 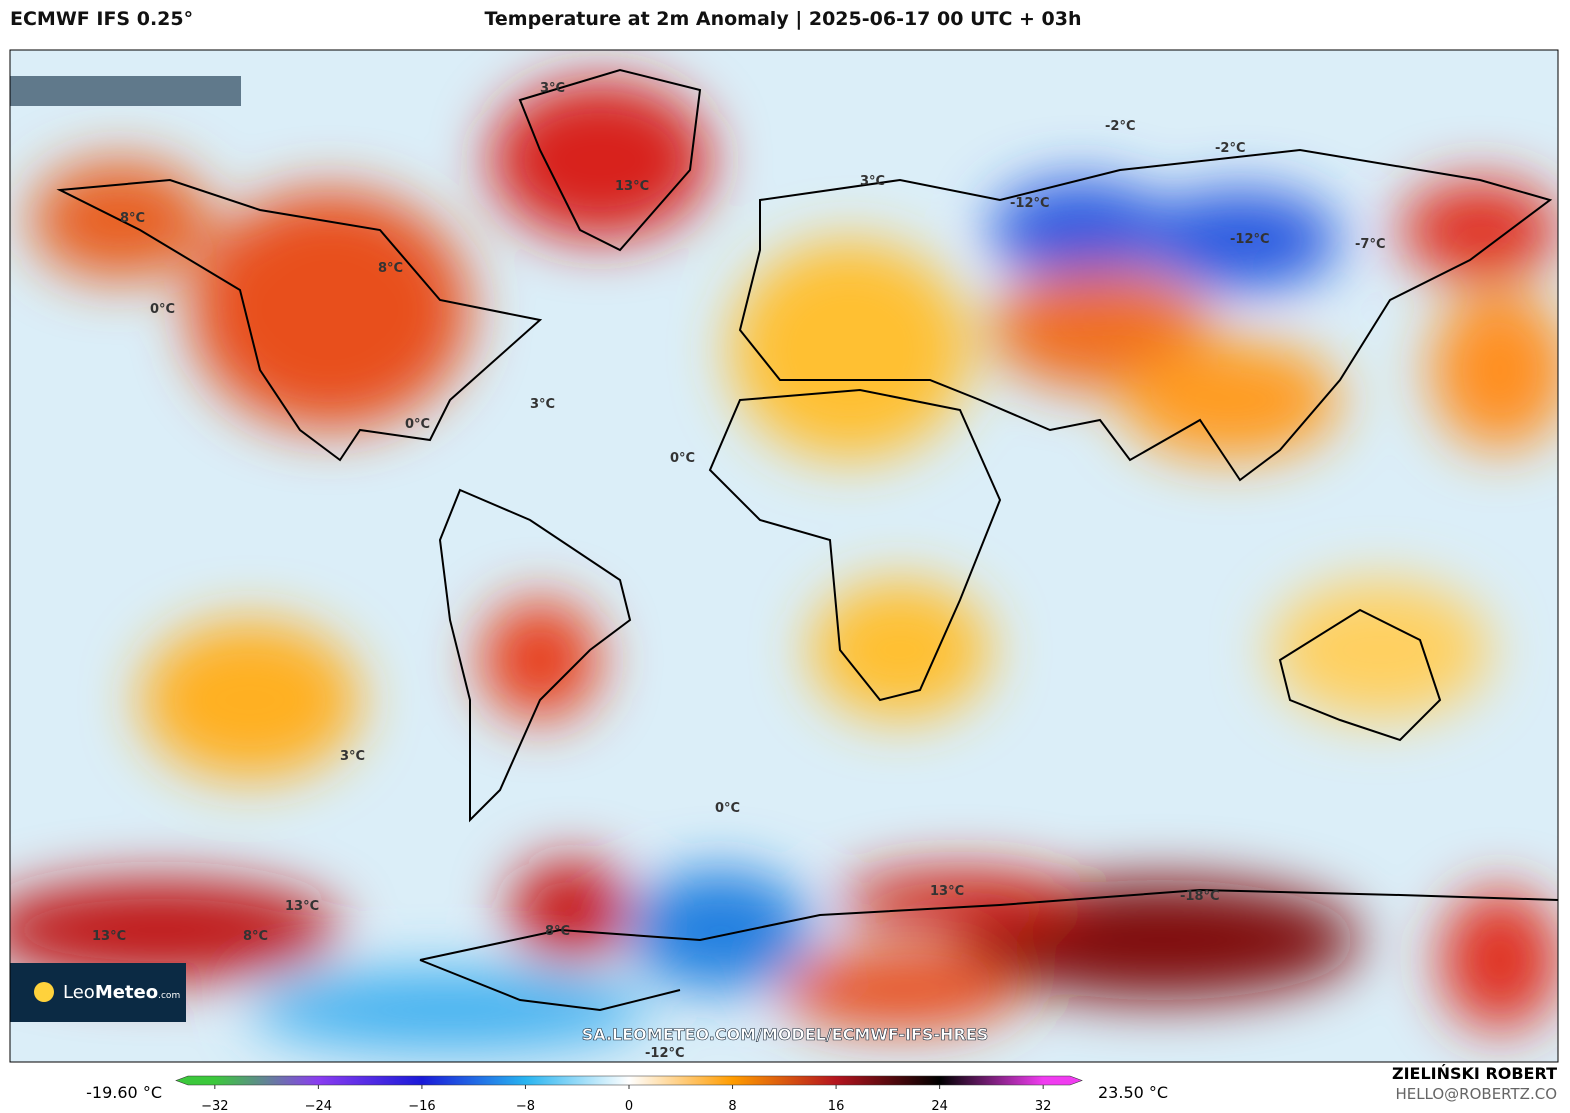 What do you see at coordinates (44, 992) in the screenshot?
I see `logo-sun` at bounding box center [44, 992].